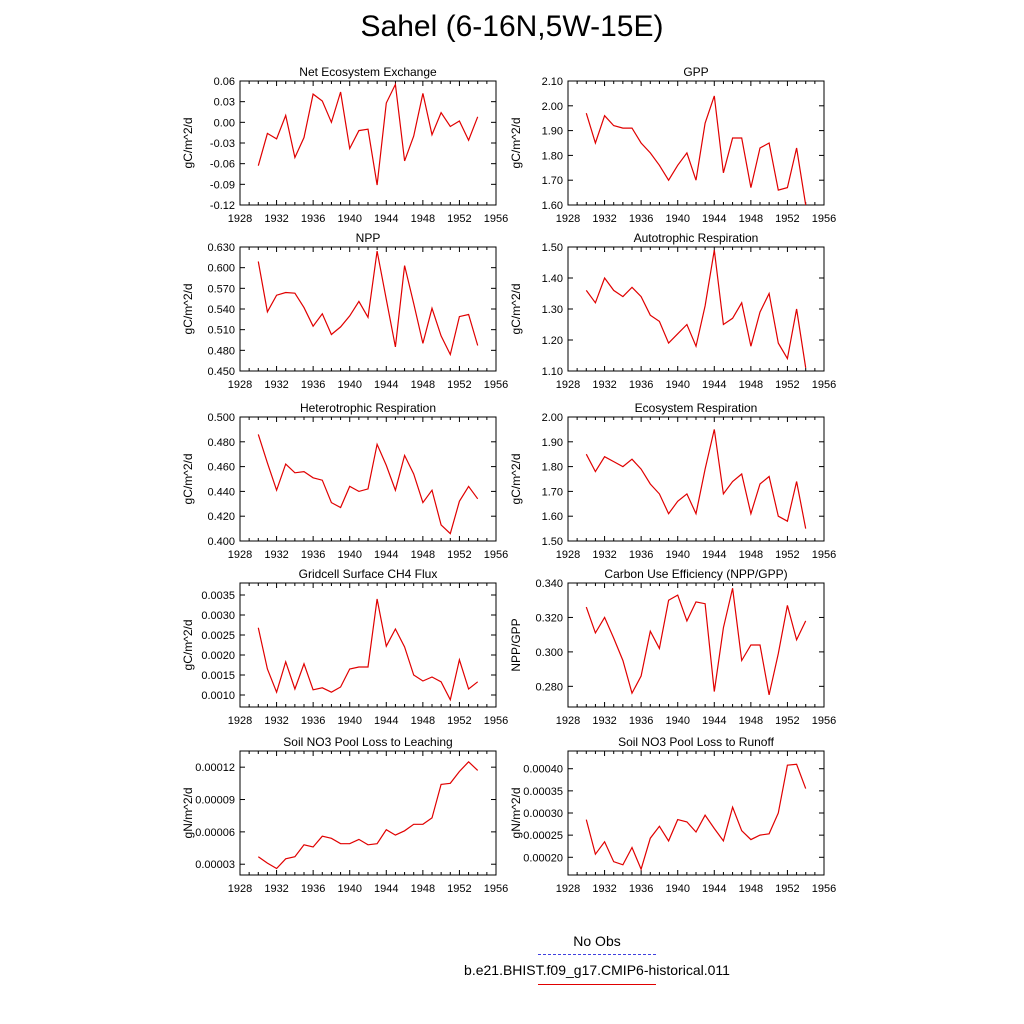 Image resolution: width=1024 pixels, height=1024 pixels. Describe the element at coordinates (240, 889) in the screenshot. I see `panel-9-xtick-label: 1928` at that location.